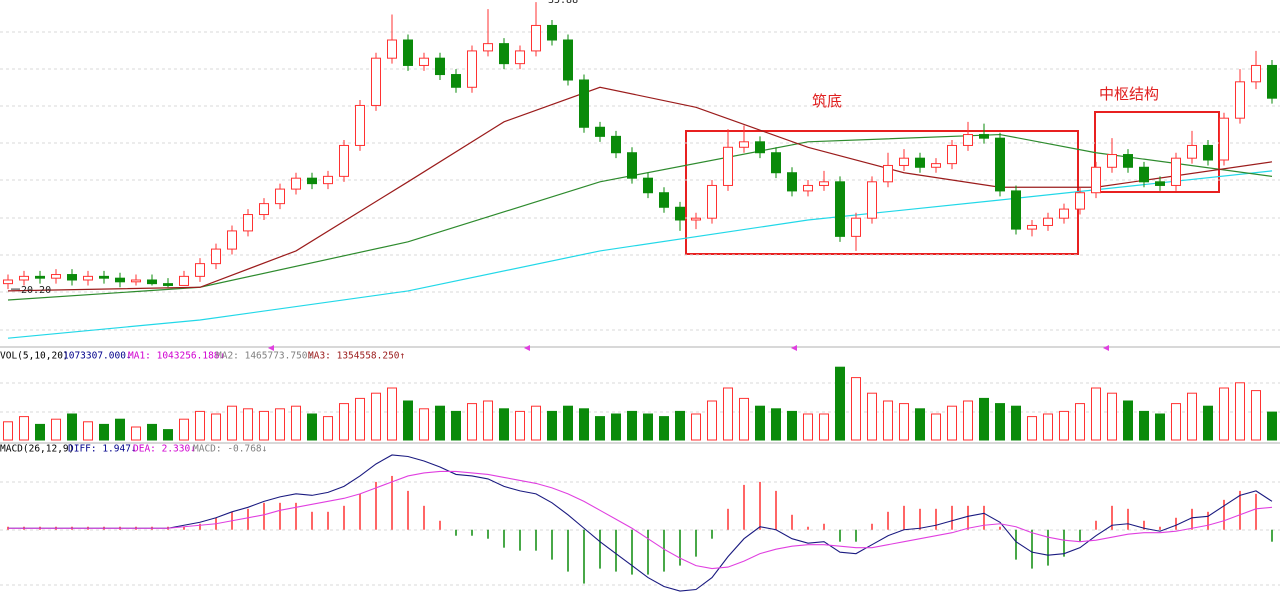 The image size is (1280, 597). What do you see at coordinates (97, 356) in the screenshot?
I see `volume-header: 1073307.000↓` at bounding box center [97, 356].